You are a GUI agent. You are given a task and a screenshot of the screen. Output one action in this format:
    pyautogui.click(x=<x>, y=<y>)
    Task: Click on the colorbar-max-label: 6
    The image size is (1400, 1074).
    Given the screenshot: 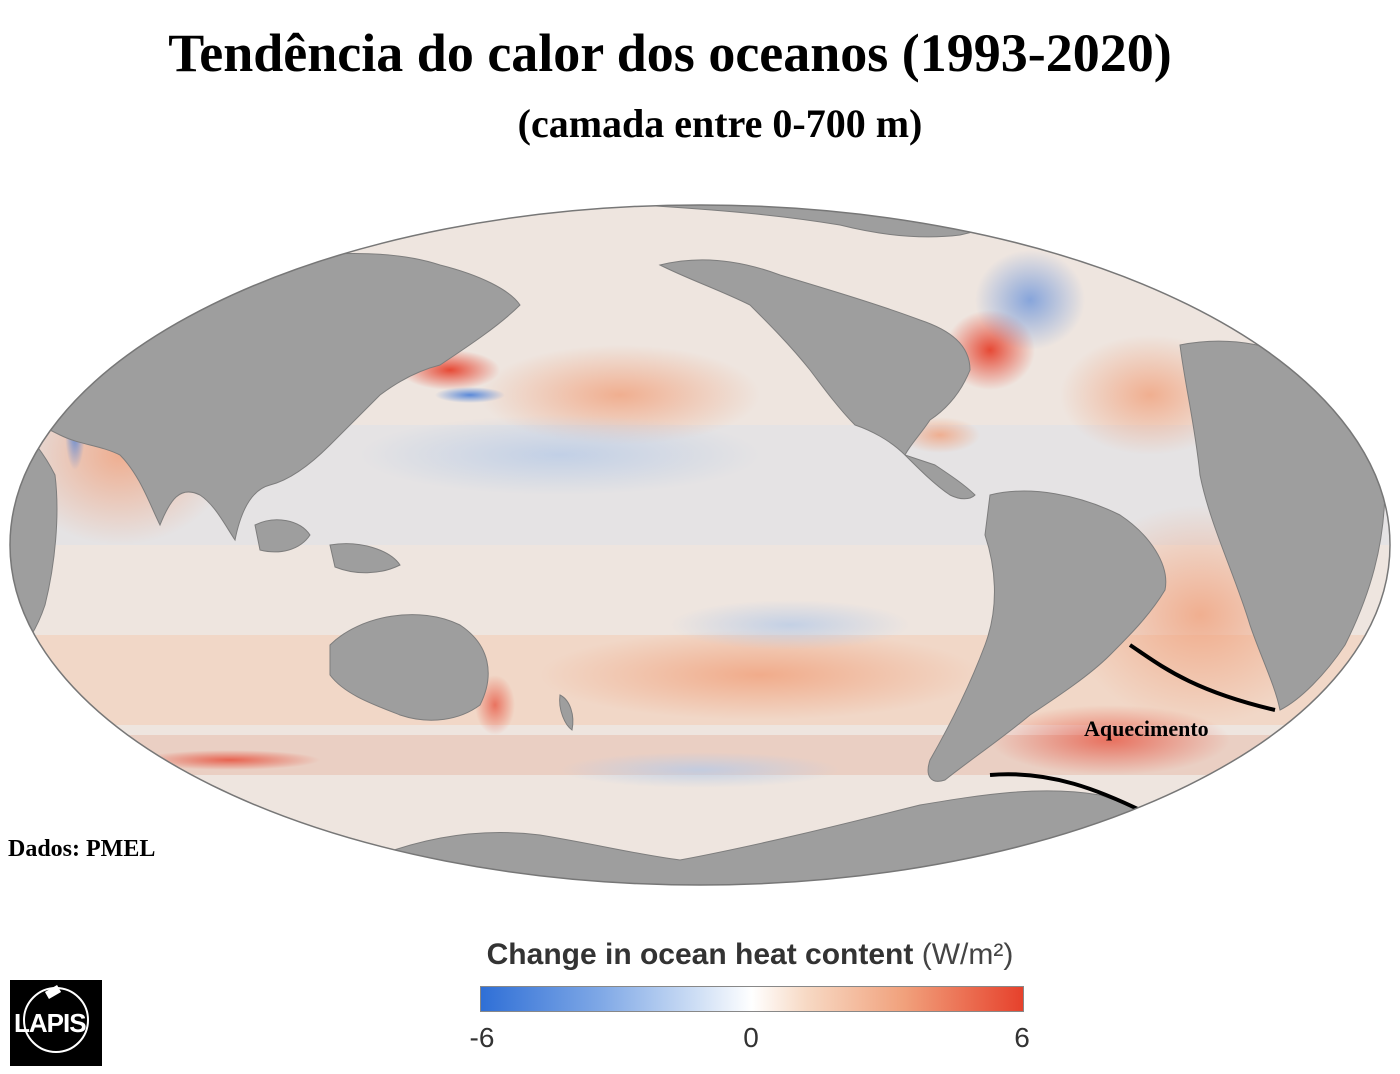 What is the action you would take?
    pyautogui.click(x=1022, y=1037)
    